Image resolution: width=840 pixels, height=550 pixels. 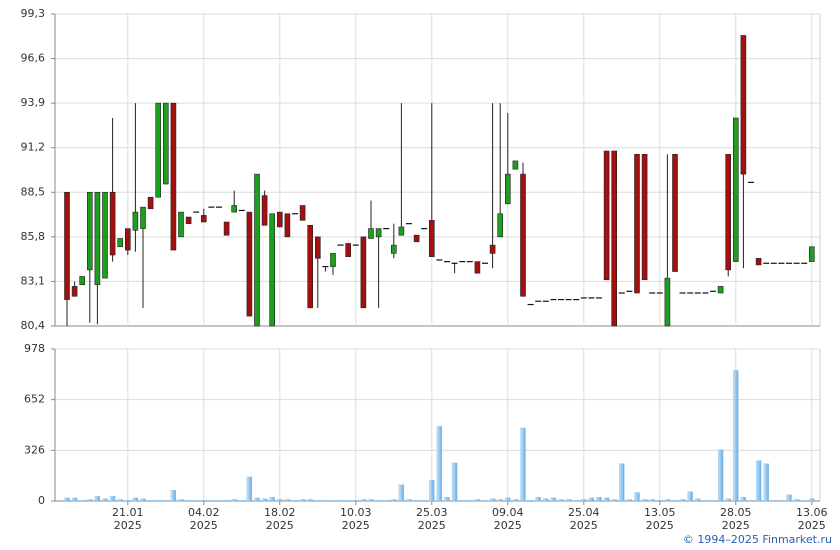 I want to click on y-tick-label: 80,4, so click(x=33, y=325).